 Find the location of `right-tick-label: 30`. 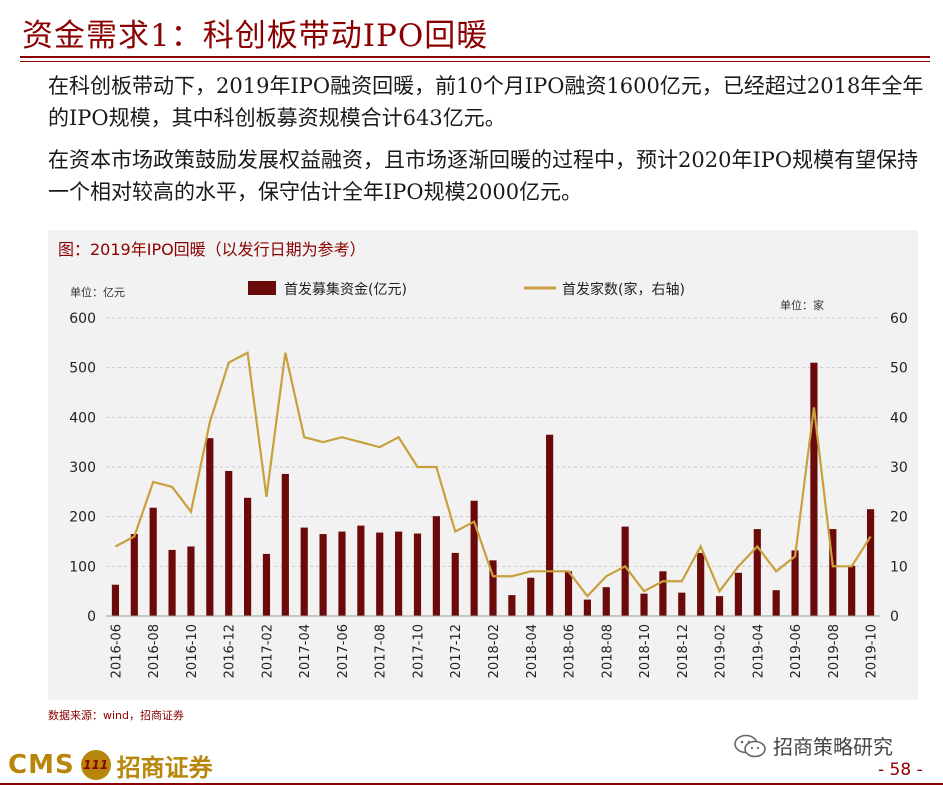

right-tick-label: 30 is located at coordinates (899, 468).